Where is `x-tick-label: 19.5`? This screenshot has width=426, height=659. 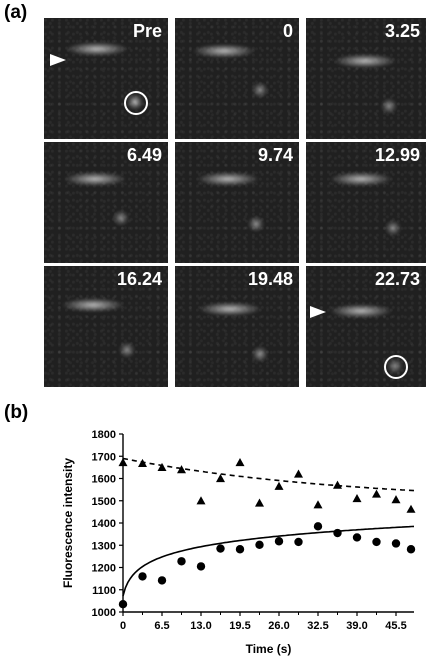
x-tick-label: 19.5 is located at coordinates (239, 626).